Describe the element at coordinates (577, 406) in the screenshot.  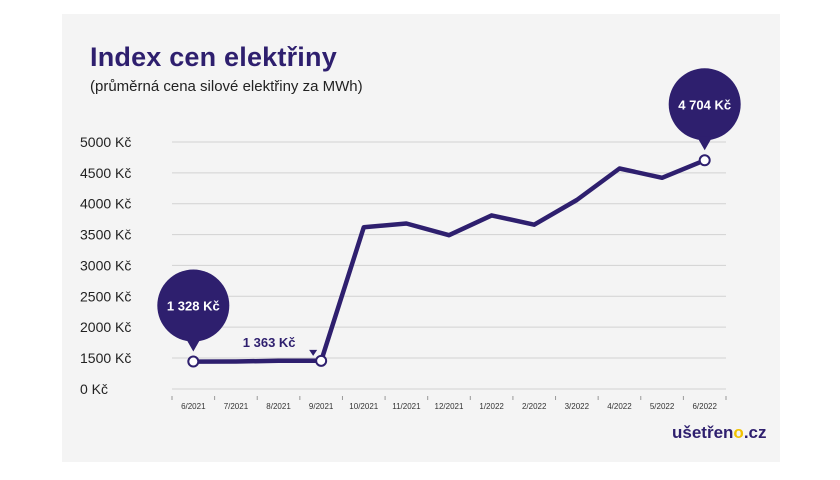
I see `x-tick-label: 3/2022` at that location.